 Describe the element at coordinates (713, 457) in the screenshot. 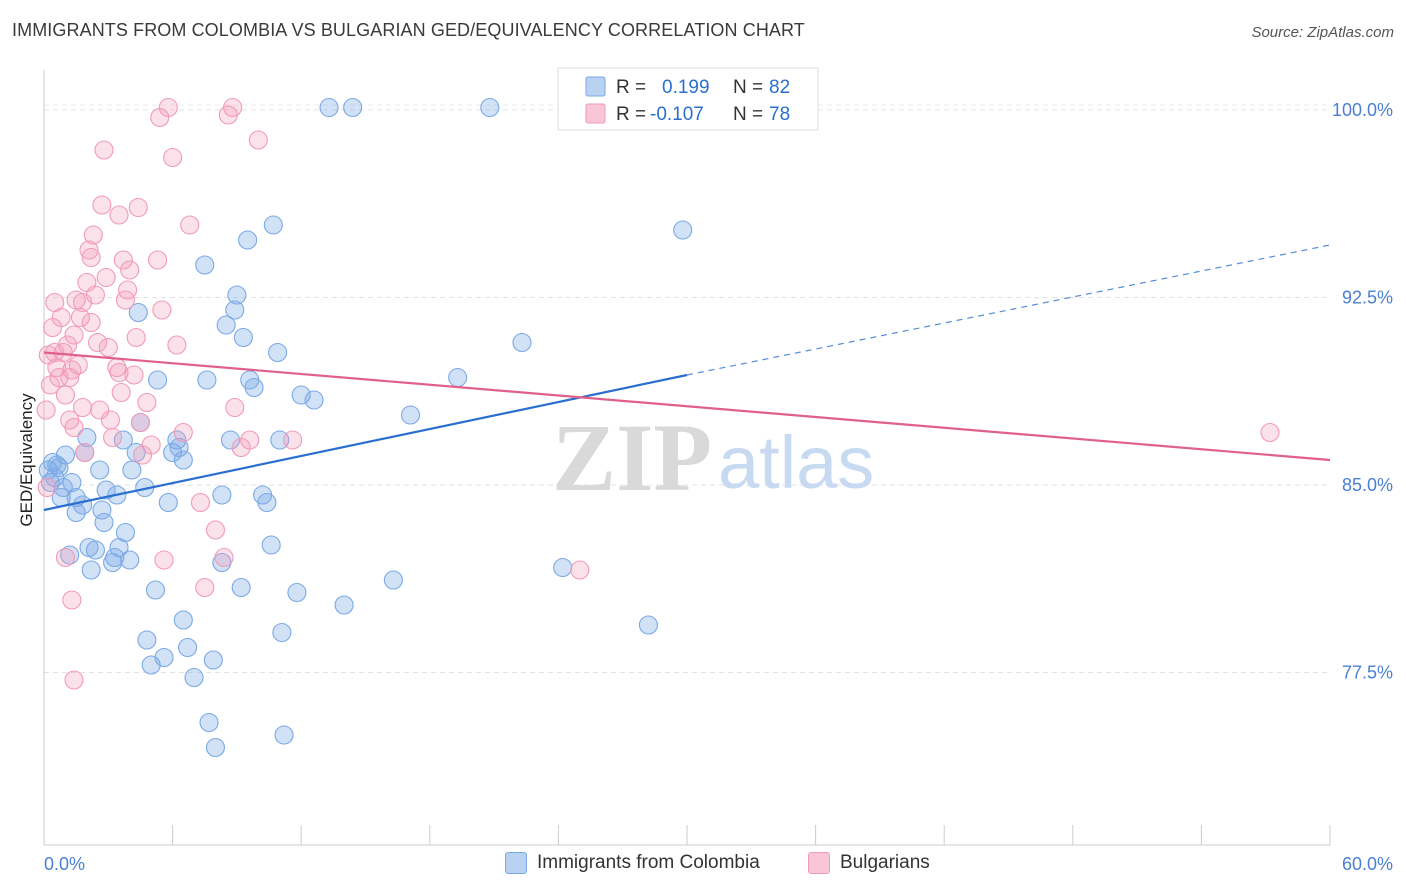

I see `watermark: ZIP atlas` at that location.